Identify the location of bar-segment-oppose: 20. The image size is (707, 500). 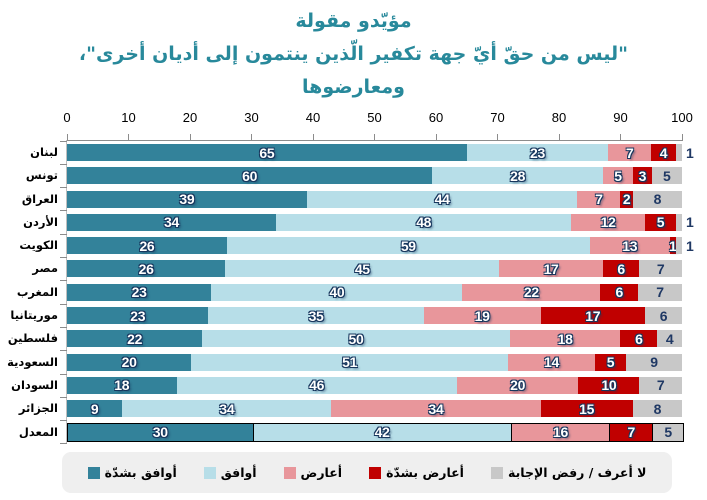
(517, 385).